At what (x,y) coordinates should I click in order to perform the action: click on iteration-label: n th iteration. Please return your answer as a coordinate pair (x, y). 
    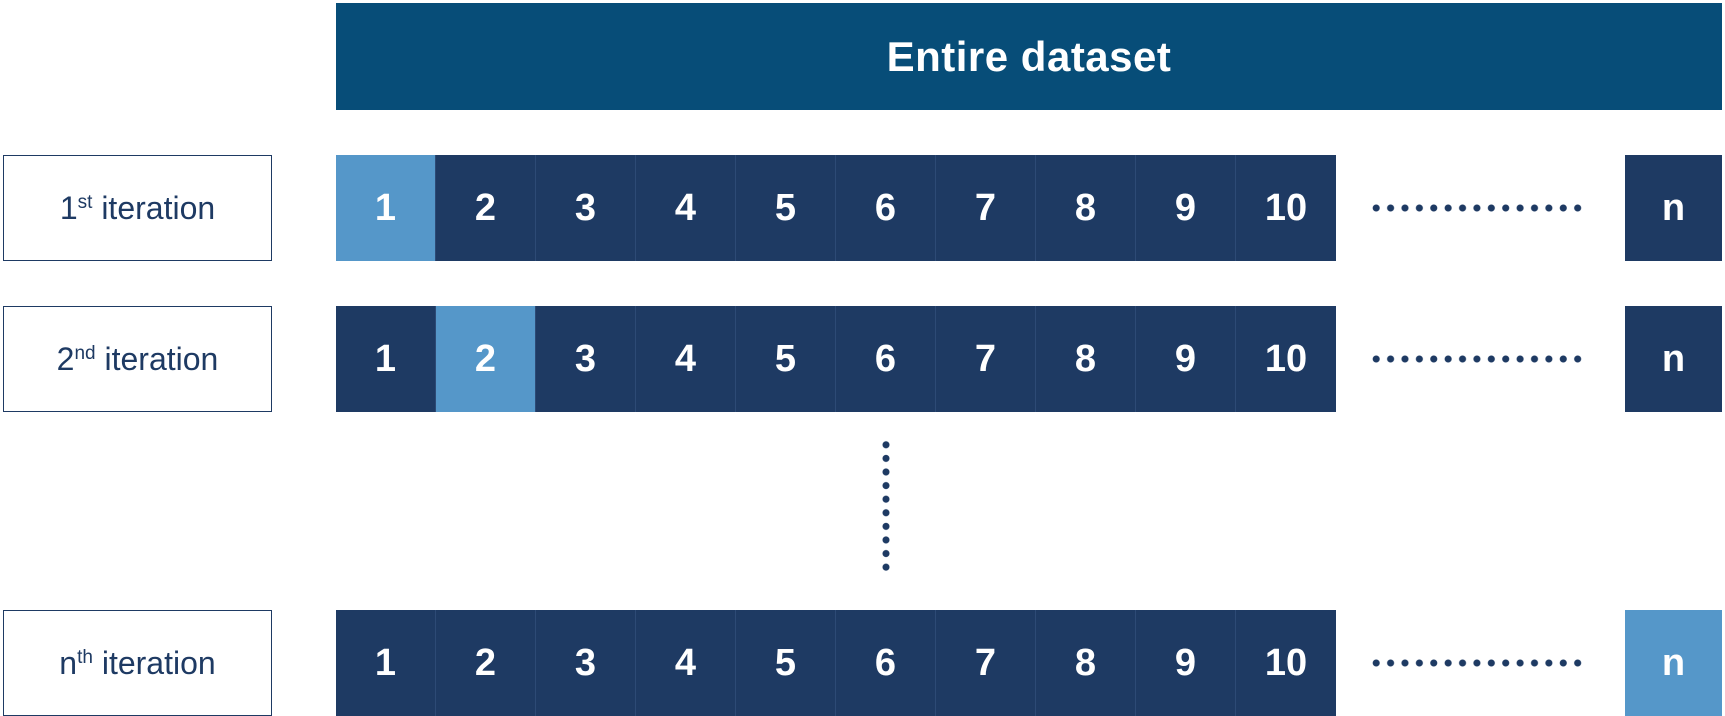
    Looking at the image, I should click on (137, 663).